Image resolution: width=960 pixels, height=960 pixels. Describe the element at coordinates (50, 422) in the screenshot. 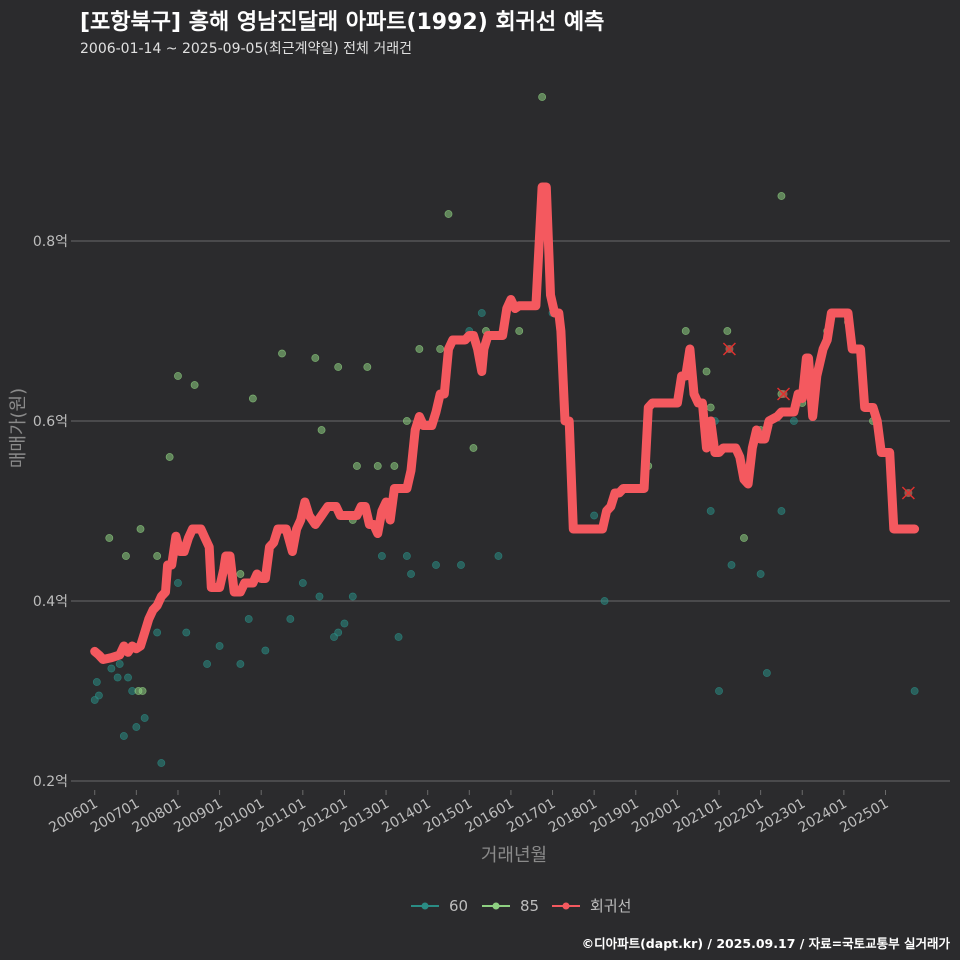

I see `y-tick-label: 0.6억` at that location.